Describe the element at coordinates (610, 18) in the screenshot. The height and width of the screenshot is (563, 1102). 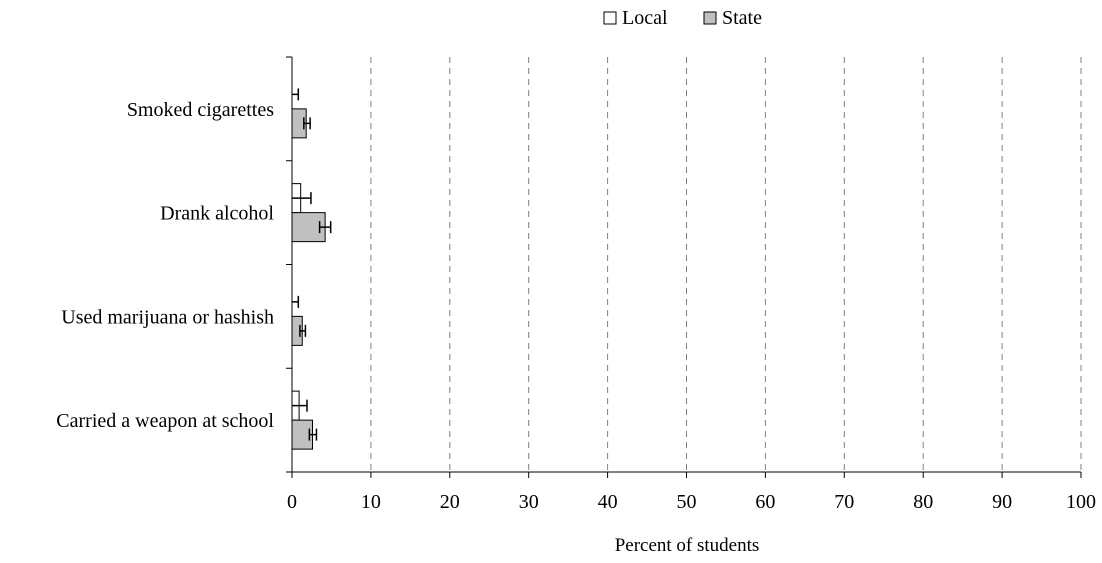
I see `legend-swatch-local` at that location.